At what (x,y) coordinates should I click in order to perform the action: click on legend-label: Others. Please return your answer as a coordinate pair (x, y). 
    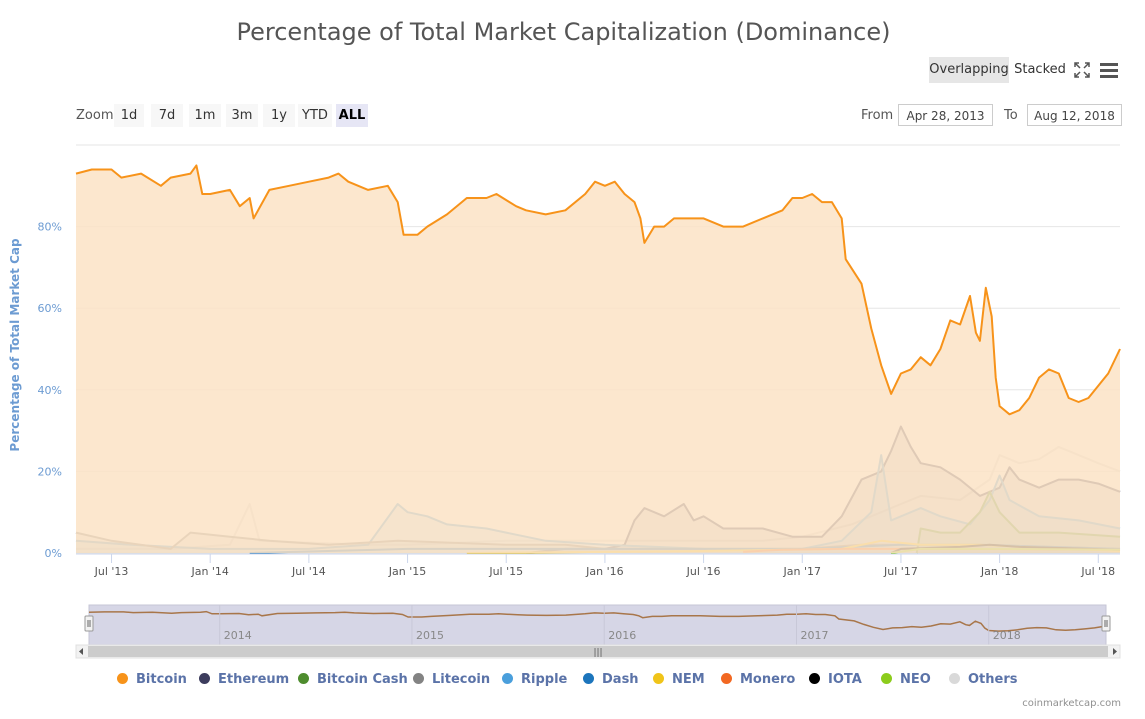
    Looking at the image, I should click on (993, 679).